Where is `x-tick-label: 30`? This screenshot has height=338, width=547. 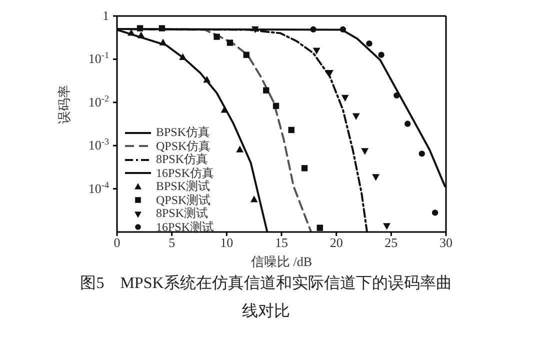 x-tick-label: 30 is located at coordinates (446, 242).